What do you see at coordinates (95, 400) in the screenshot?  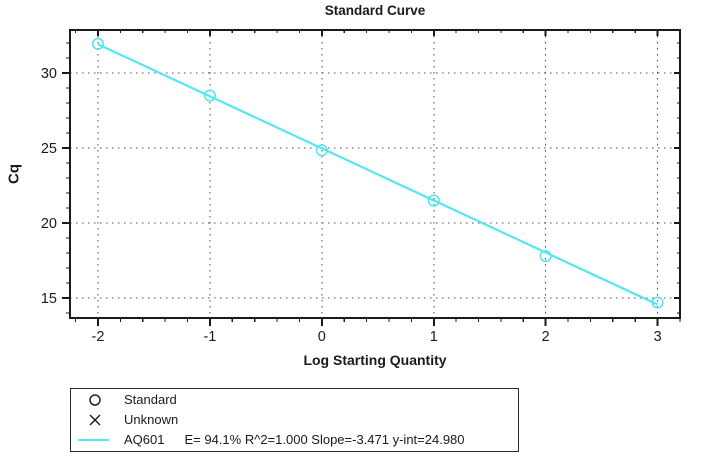 I see `circle-marker-icon` at bounding box center [95, 400].